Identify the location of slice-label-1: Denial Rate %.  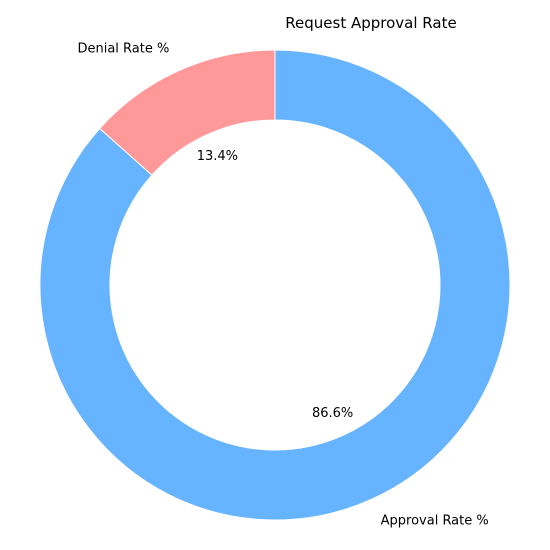
(123, 49).